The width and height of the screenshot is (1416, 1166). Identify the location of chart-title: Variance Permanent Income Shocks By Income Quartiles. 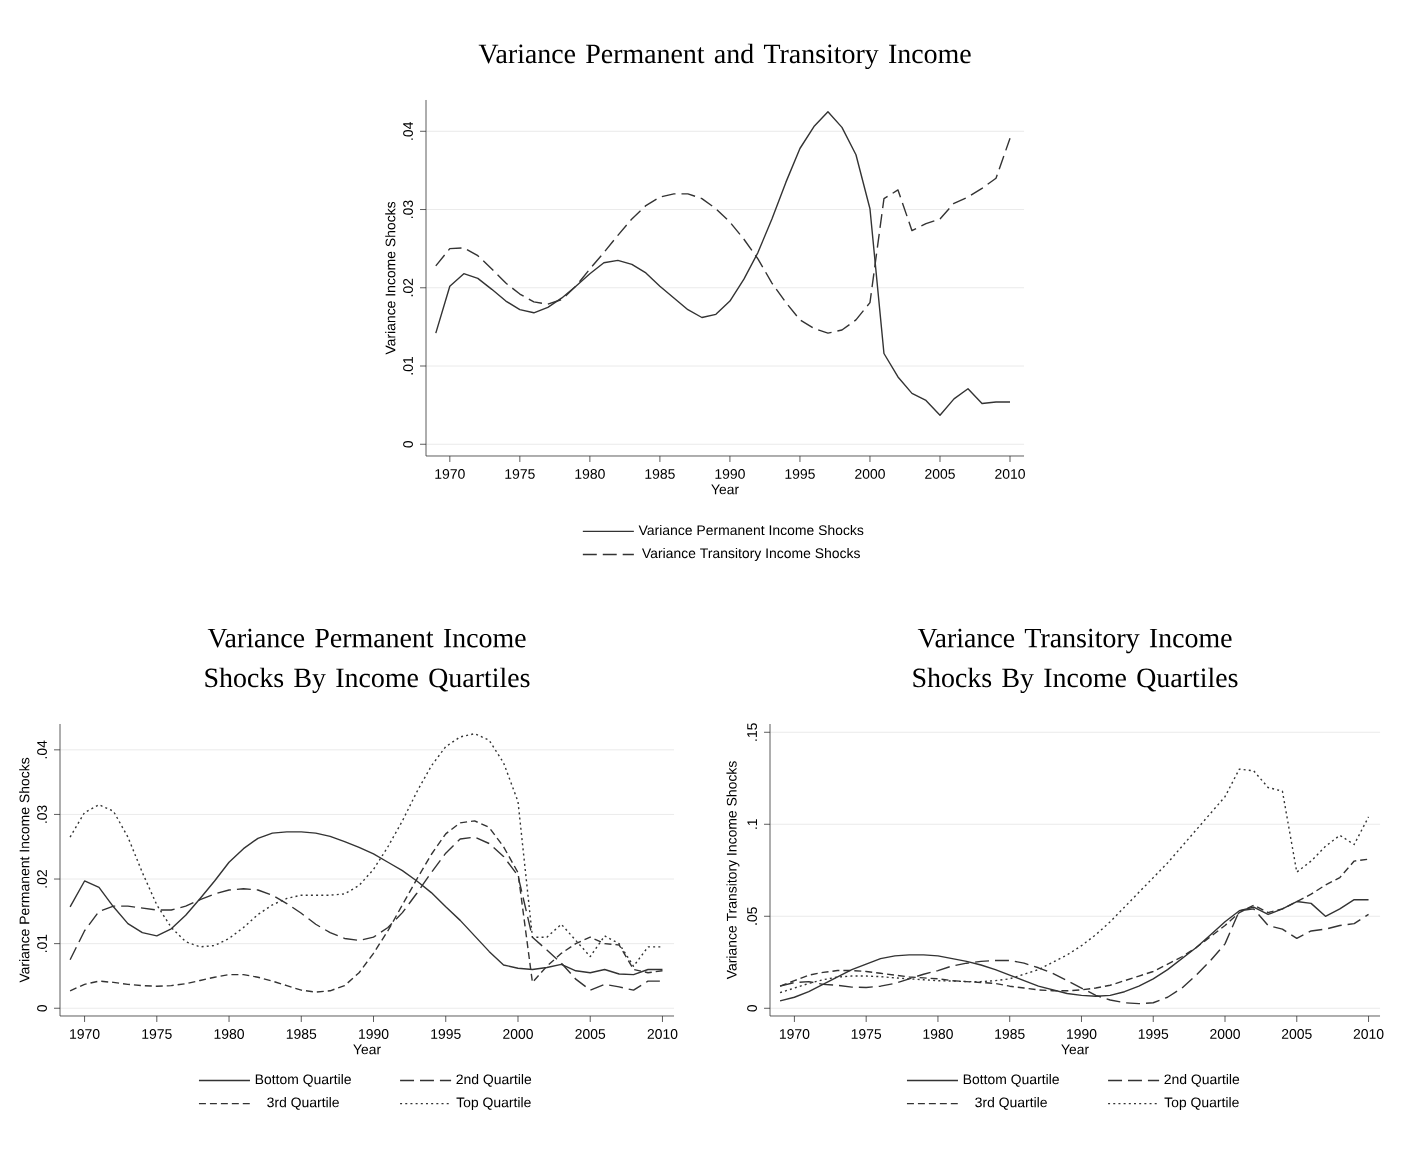
(367, 661).